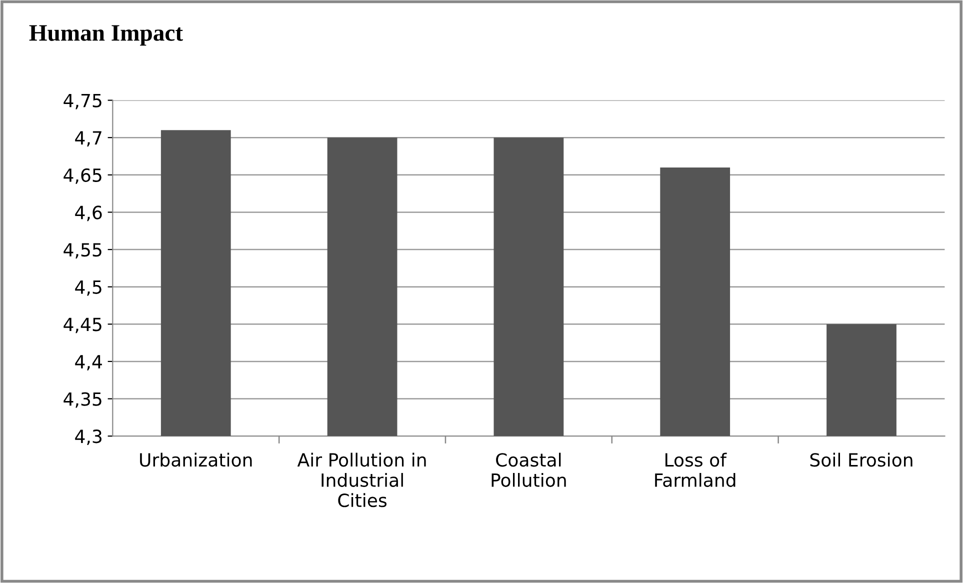 Image resolution: width=963 pixels, height=583 pixels. What do you see at coordinates (529, 469) in the screenshot?
I see `x-tick-label: Coastal Pollution` at bounding box center [529, 469].